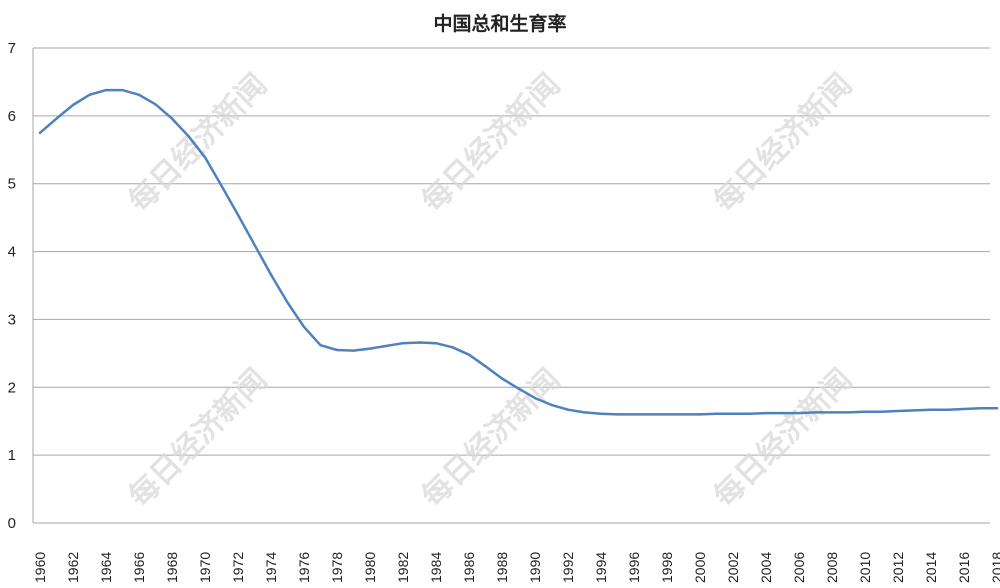  Describe the element at coordinates (12, 319) in the screenshot. I see `y-tick-label: 3` at that location.